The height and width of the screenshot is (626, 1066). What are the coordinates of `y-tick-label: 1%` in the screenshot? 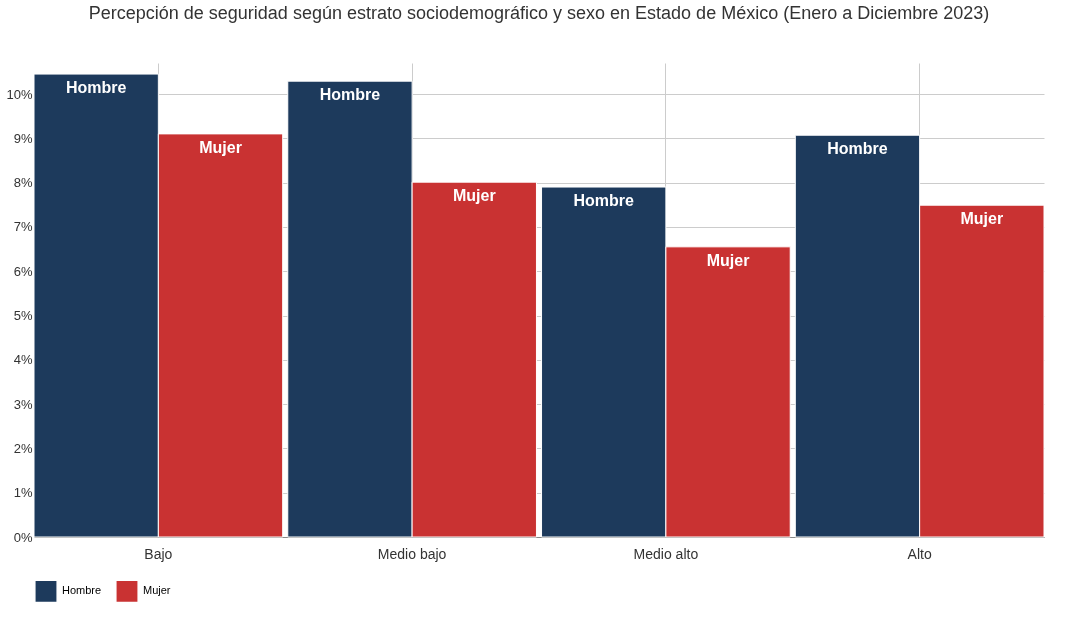 It's located at (23, 493).